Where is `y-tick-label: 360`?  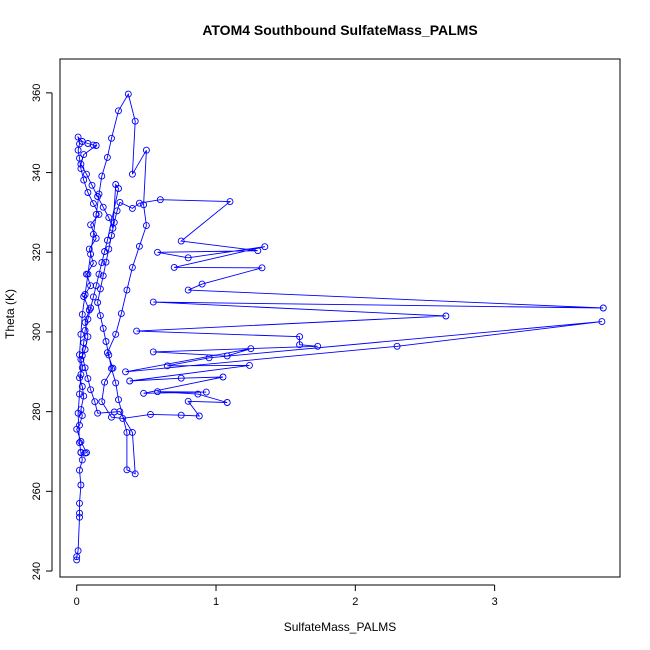 y-tick-label: 360 is located at coordinates (37, 93).